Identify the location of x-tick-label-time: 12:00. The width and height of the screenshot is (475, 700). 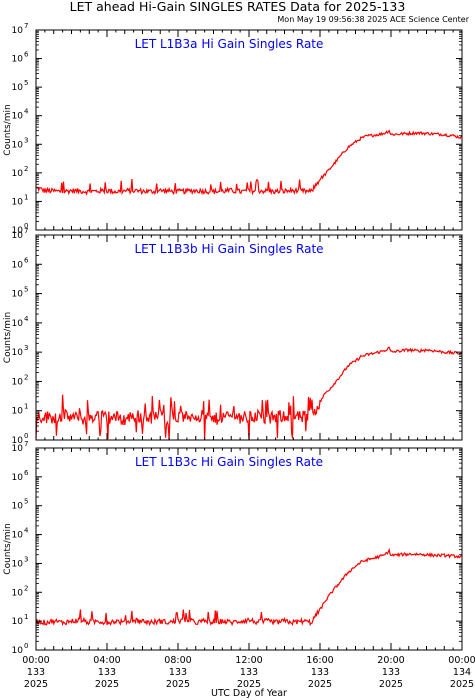
(248, 660).